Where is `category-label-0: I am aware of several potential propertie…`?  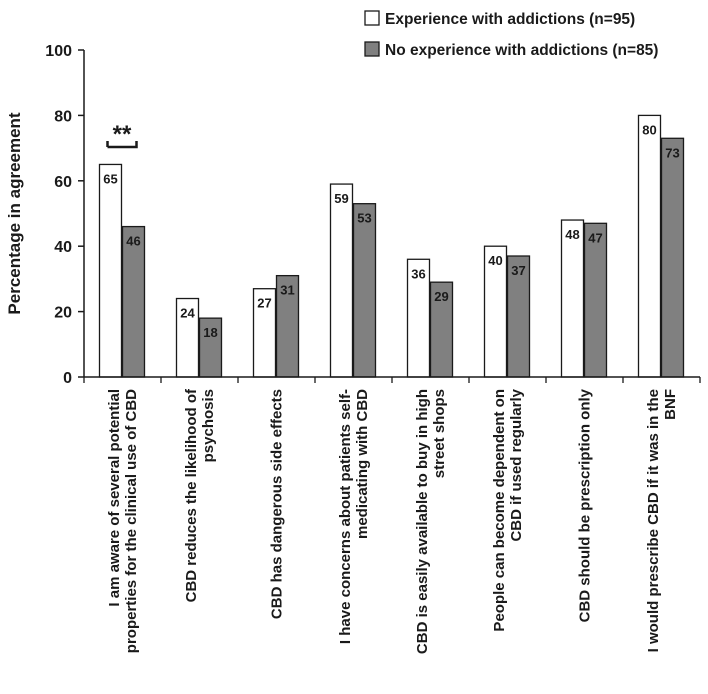 category-label-0: I am aware of several potential propertie… is located at coordinates (123, 521).